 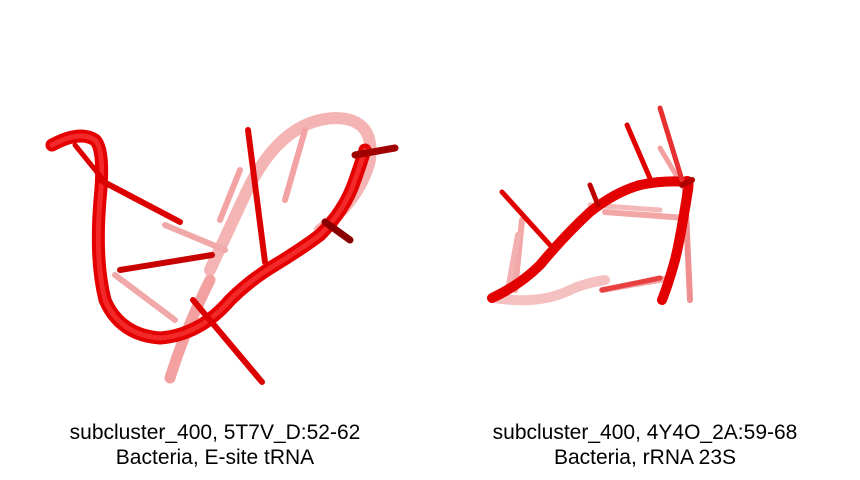 I want to click on rna-structure-4y4o, so click(x=591, y=205).